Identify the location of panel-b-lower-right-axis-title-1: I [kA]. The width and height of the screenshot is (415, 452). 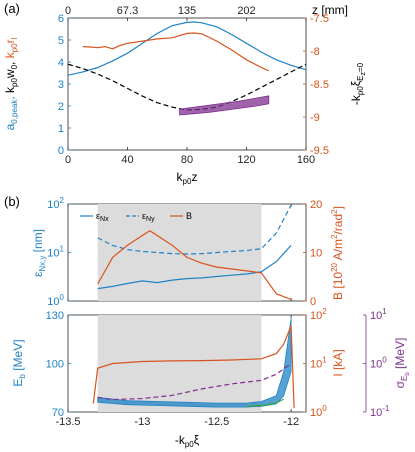
(338, 362).